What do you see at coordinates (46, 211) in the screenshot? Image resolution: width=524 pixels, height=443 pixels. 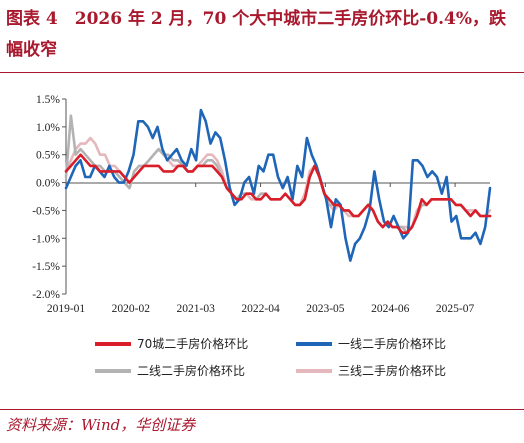 I see `y-tick-label: -0.5%` at bounding box center [46, 211].